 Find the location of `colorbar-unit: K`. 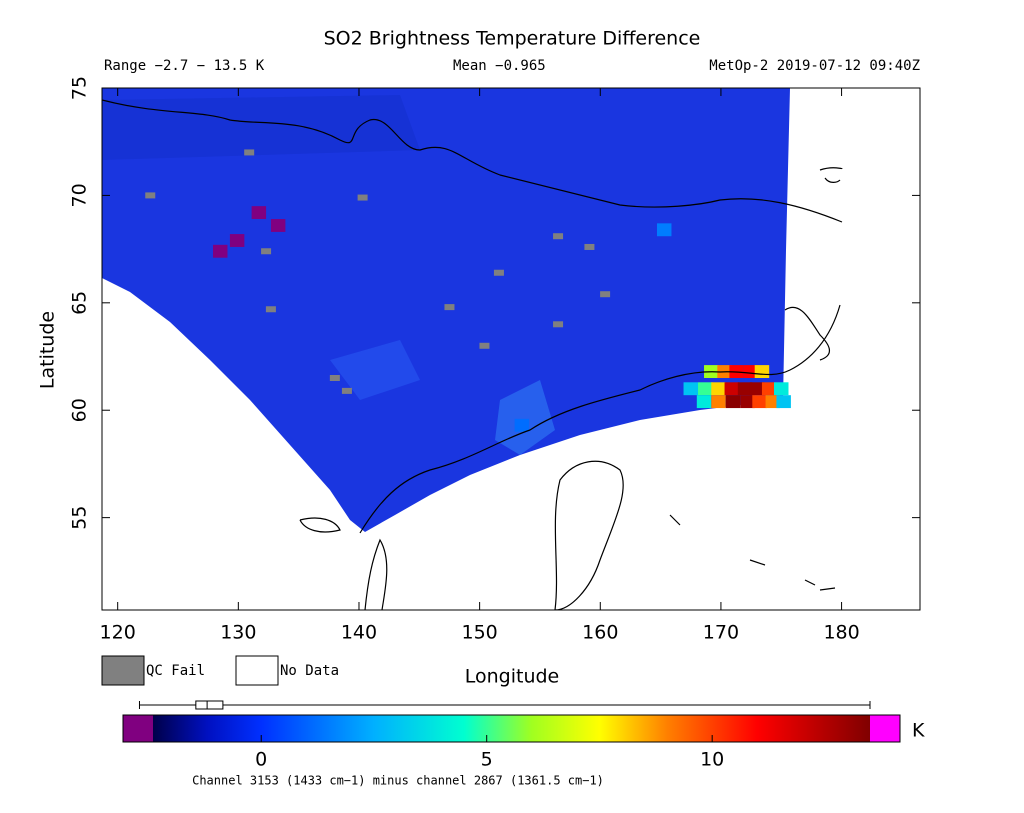

colorbar-unit: K is located at coordinates (918, 731).